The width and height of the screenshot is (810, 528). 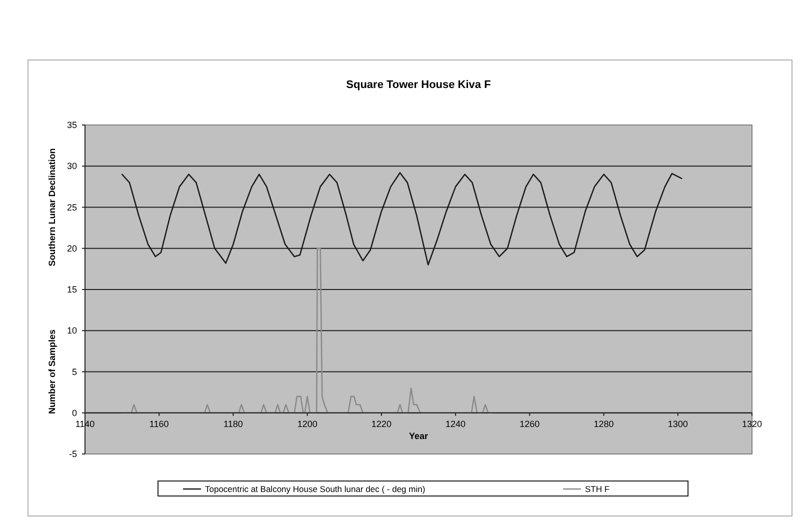 What do you see at coordinates (71, 125) in the screenshot?
I see `y-tick-label: 35` at bounding box center [71, 125].